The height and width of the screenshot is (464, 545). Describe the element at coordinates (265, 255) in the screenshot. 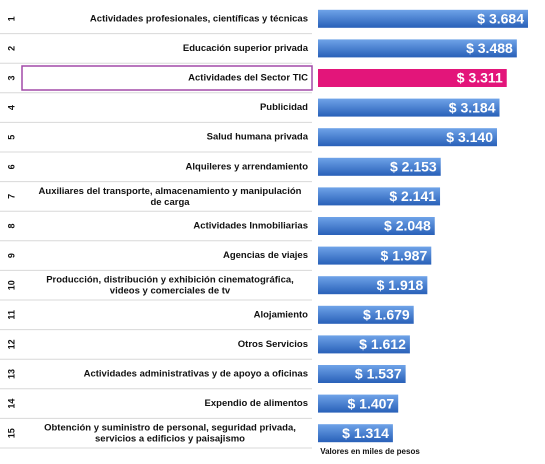

I see `category-label: Agencias de viajes` at that location.